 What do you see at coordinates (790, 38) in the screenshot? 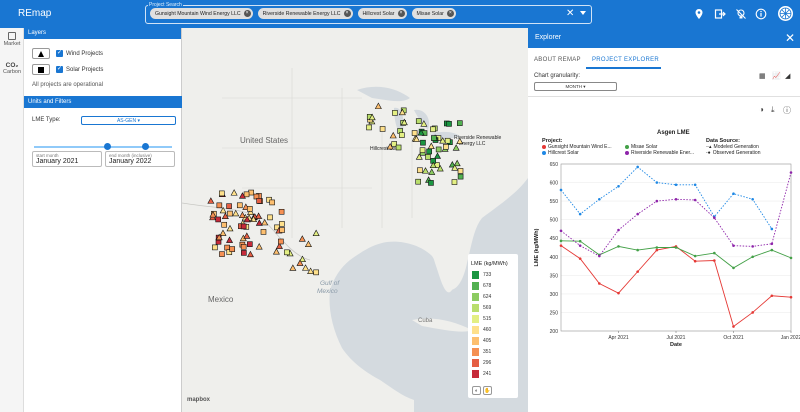
I see `close-icon: ✕` at bounding box center [790, 38].